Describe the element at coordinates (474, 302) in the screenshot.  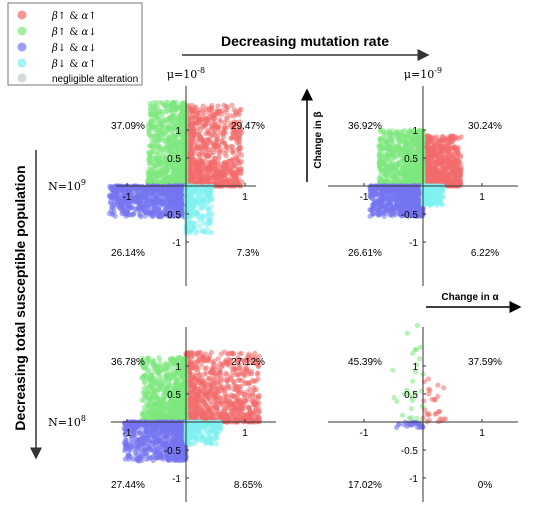
I see `change-alpha-indicator: Change in α` at that location.